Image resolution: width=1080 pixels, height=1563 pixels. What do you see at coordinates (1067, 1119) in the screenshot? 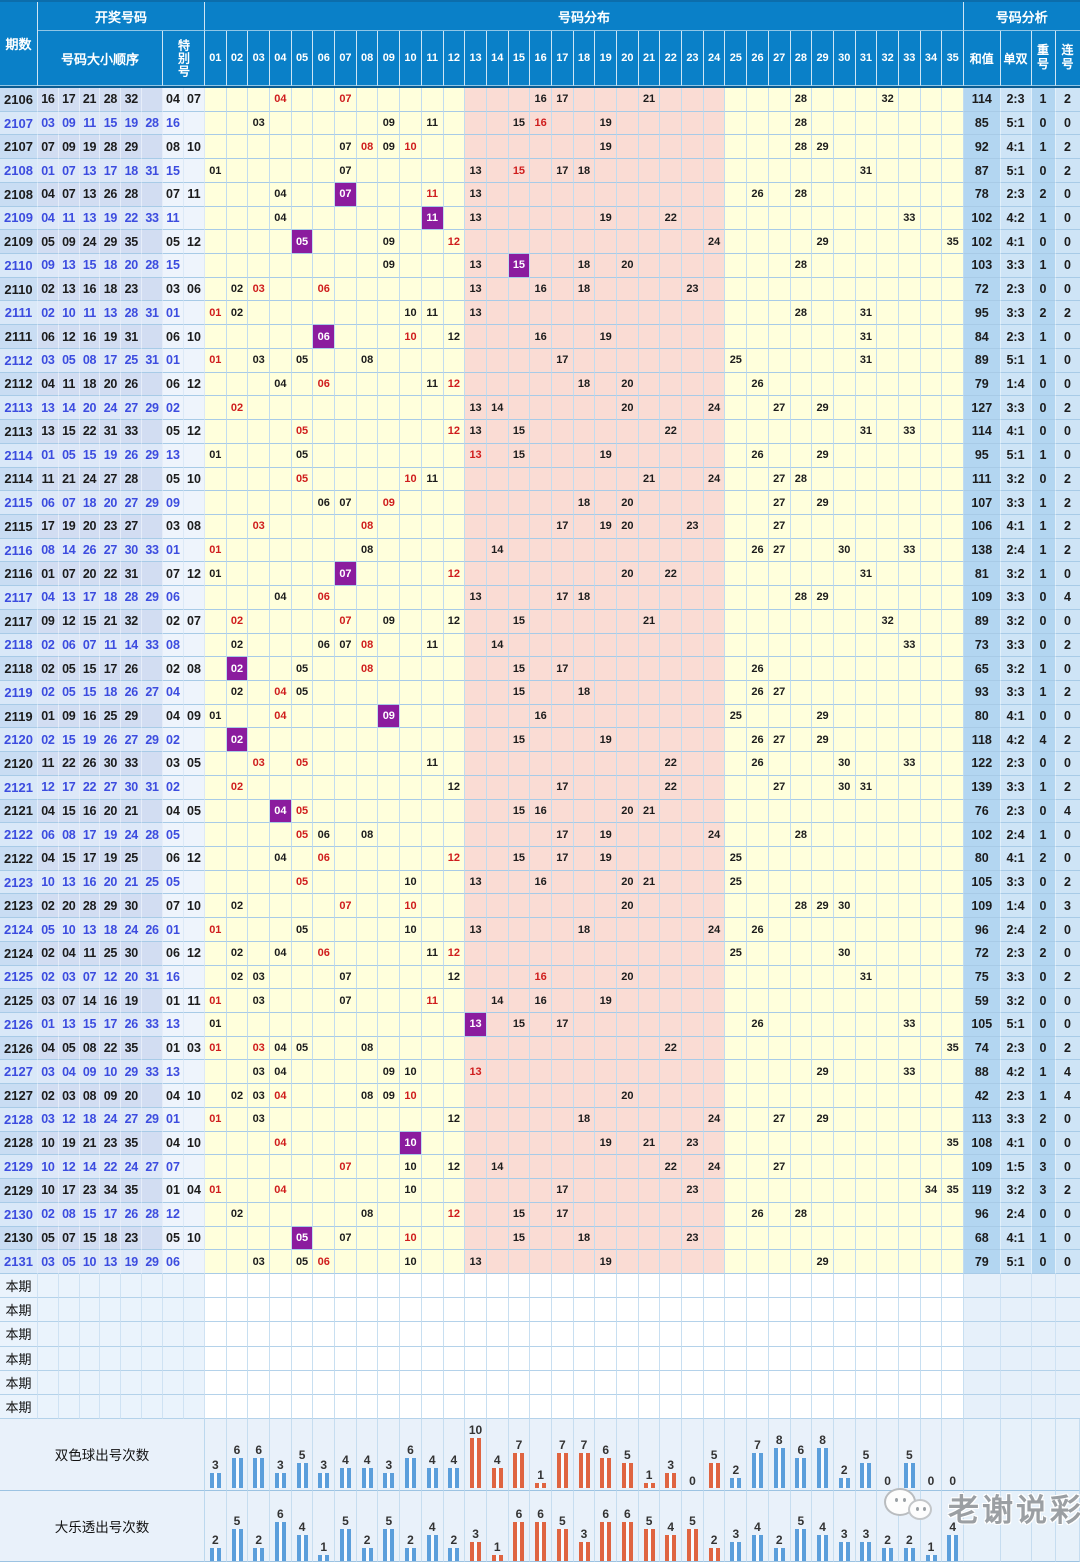
I see `consecutive-cell: 0` at bounding box center [1067, 1119].